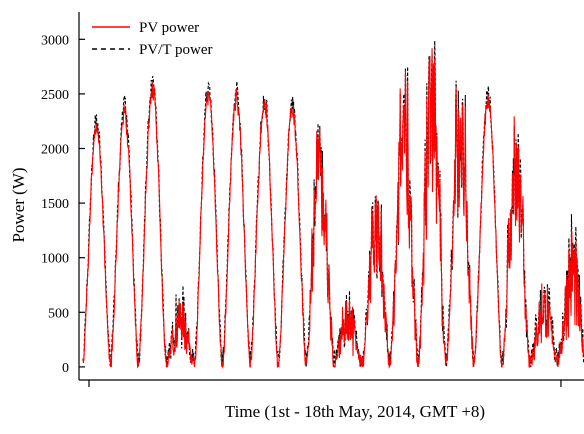 The height and width of the screenshot is (434, 584). I want to click on y-ticks: 0 500 1000 1500 2000 2500 3000, so click(63, 204).